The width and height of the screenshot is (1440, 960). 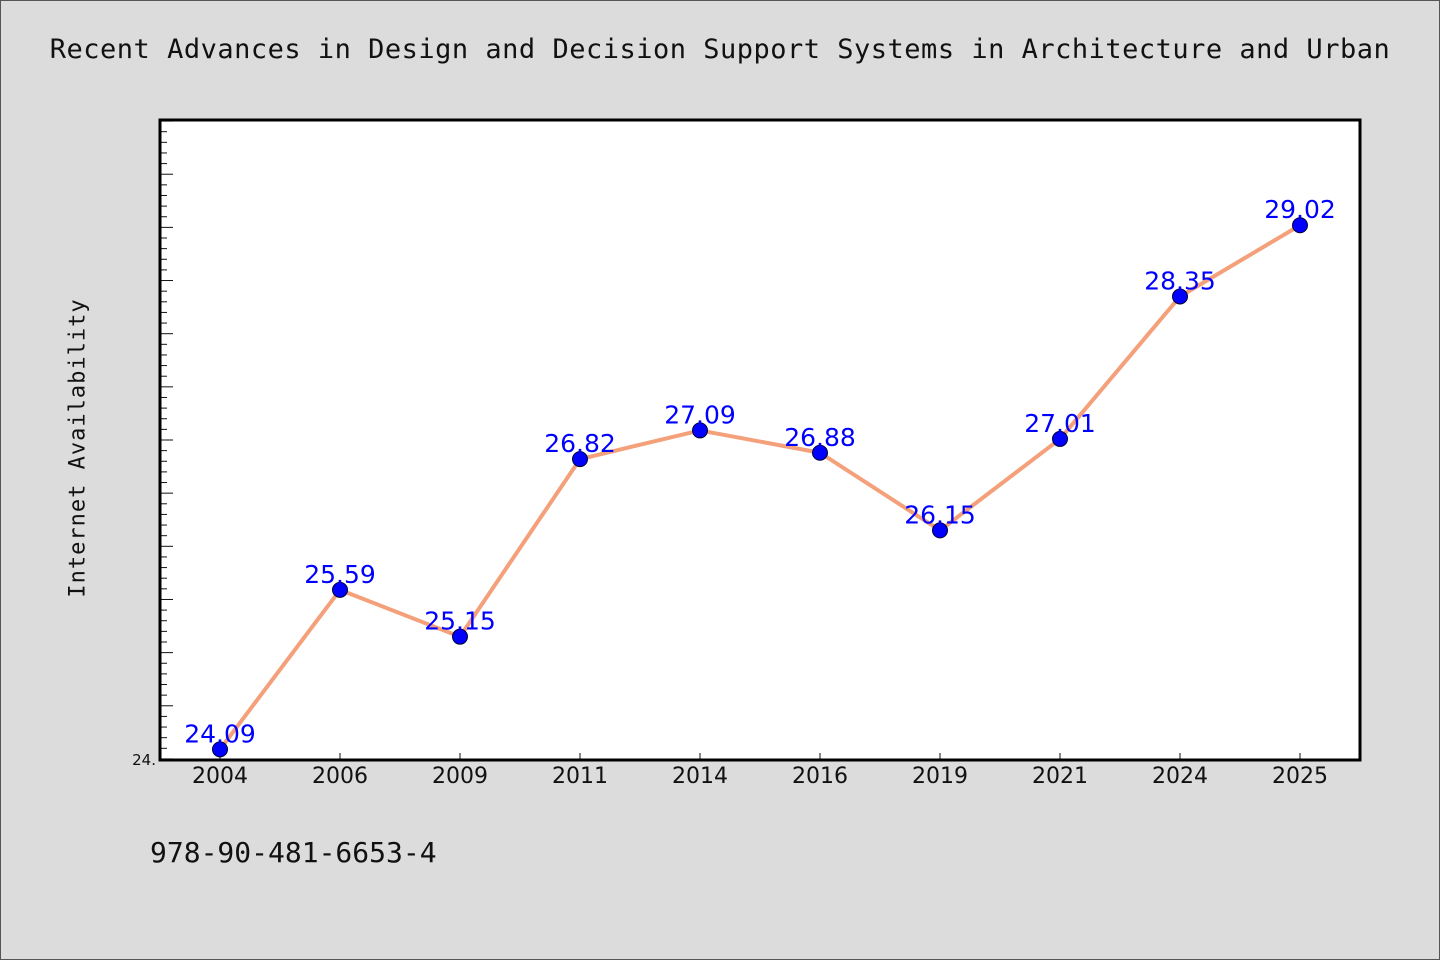 I want to click on x-tick-label: 2004, so click(x=220, y=776).